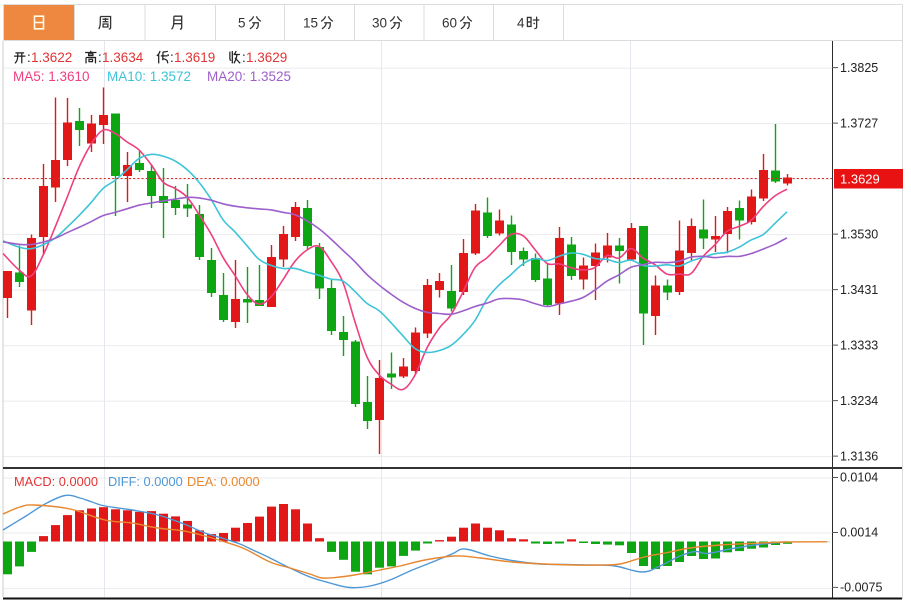  What do you see at coordinates (859, 290) in the screenshot?
I see `svg-text: 1.3431` at bounding box center [859, 290].